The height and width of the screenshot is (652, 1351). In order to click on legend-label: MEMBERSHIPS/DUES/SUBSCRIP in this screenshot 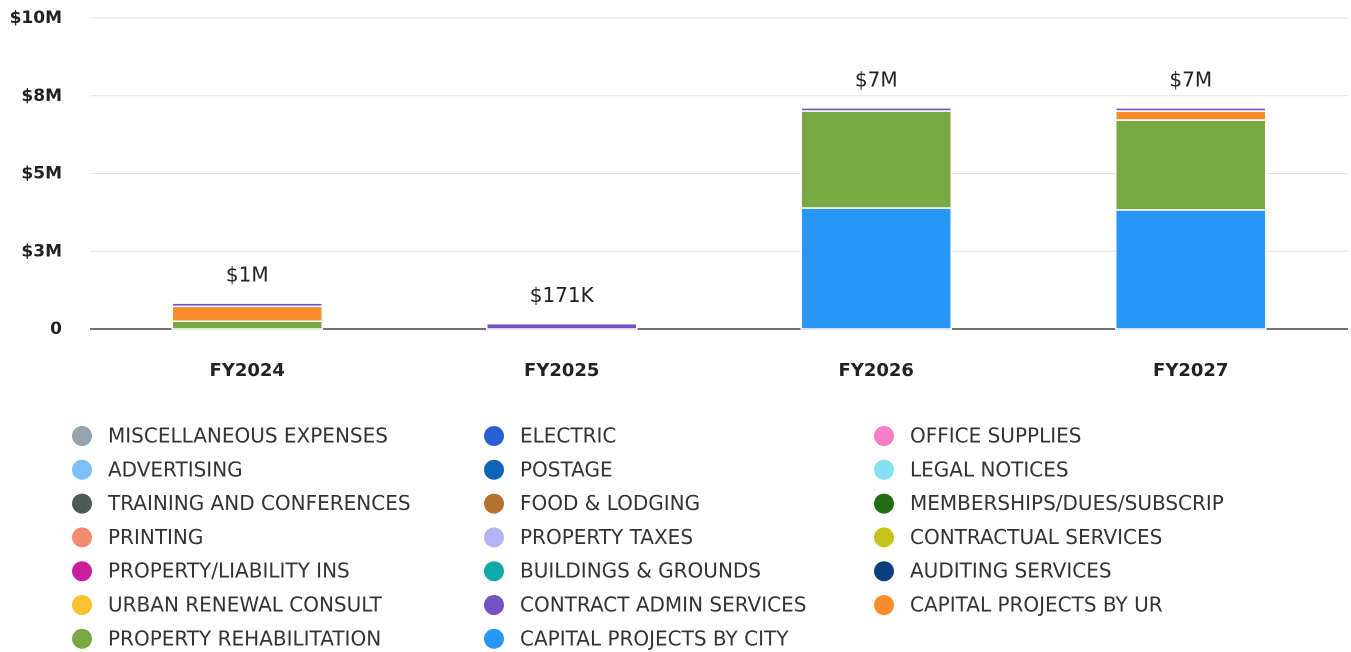, I will do `click(1067, 503)`.